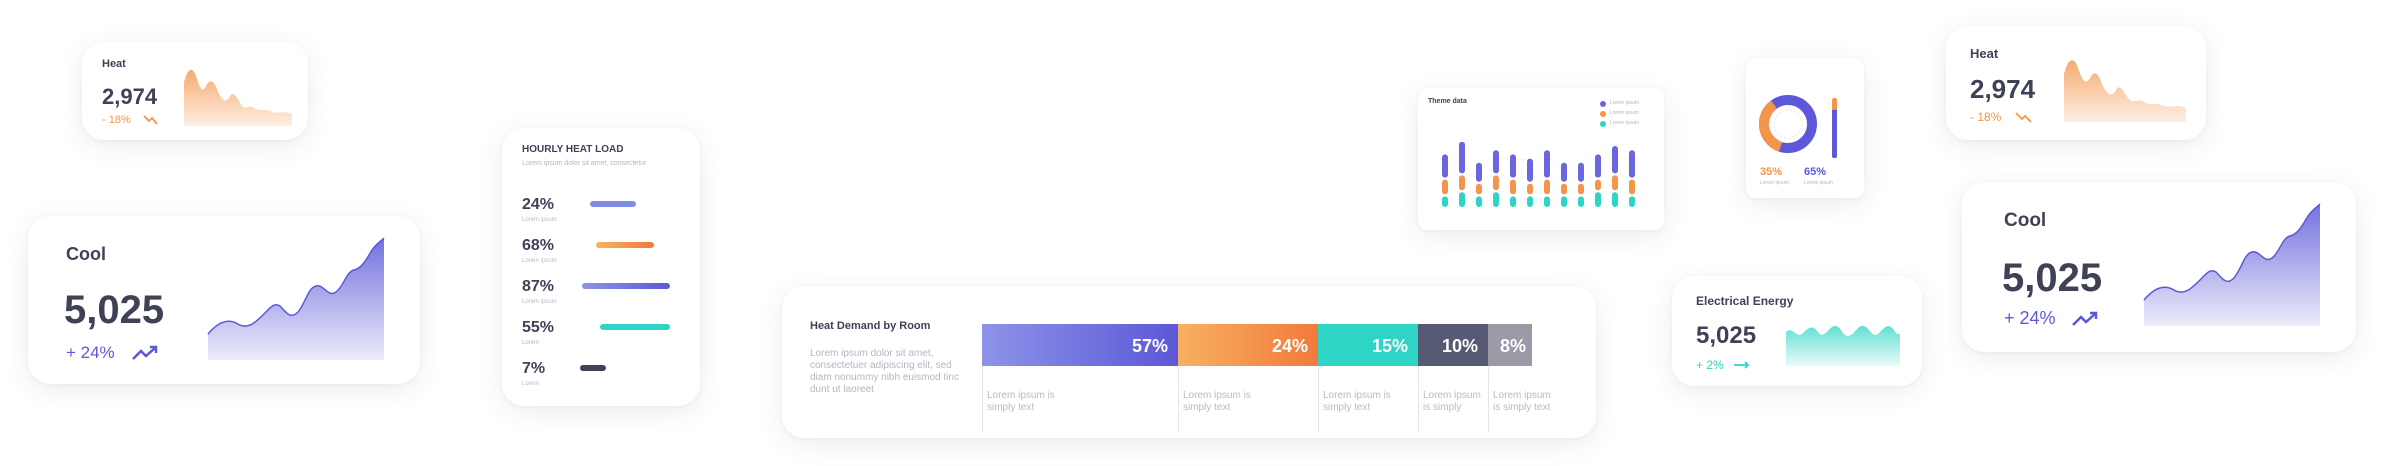  What do you see at coordinates (607, 337) in the screenshot?
I see `hourly-row: 55% Lorem` at bounding box center [607, 337].